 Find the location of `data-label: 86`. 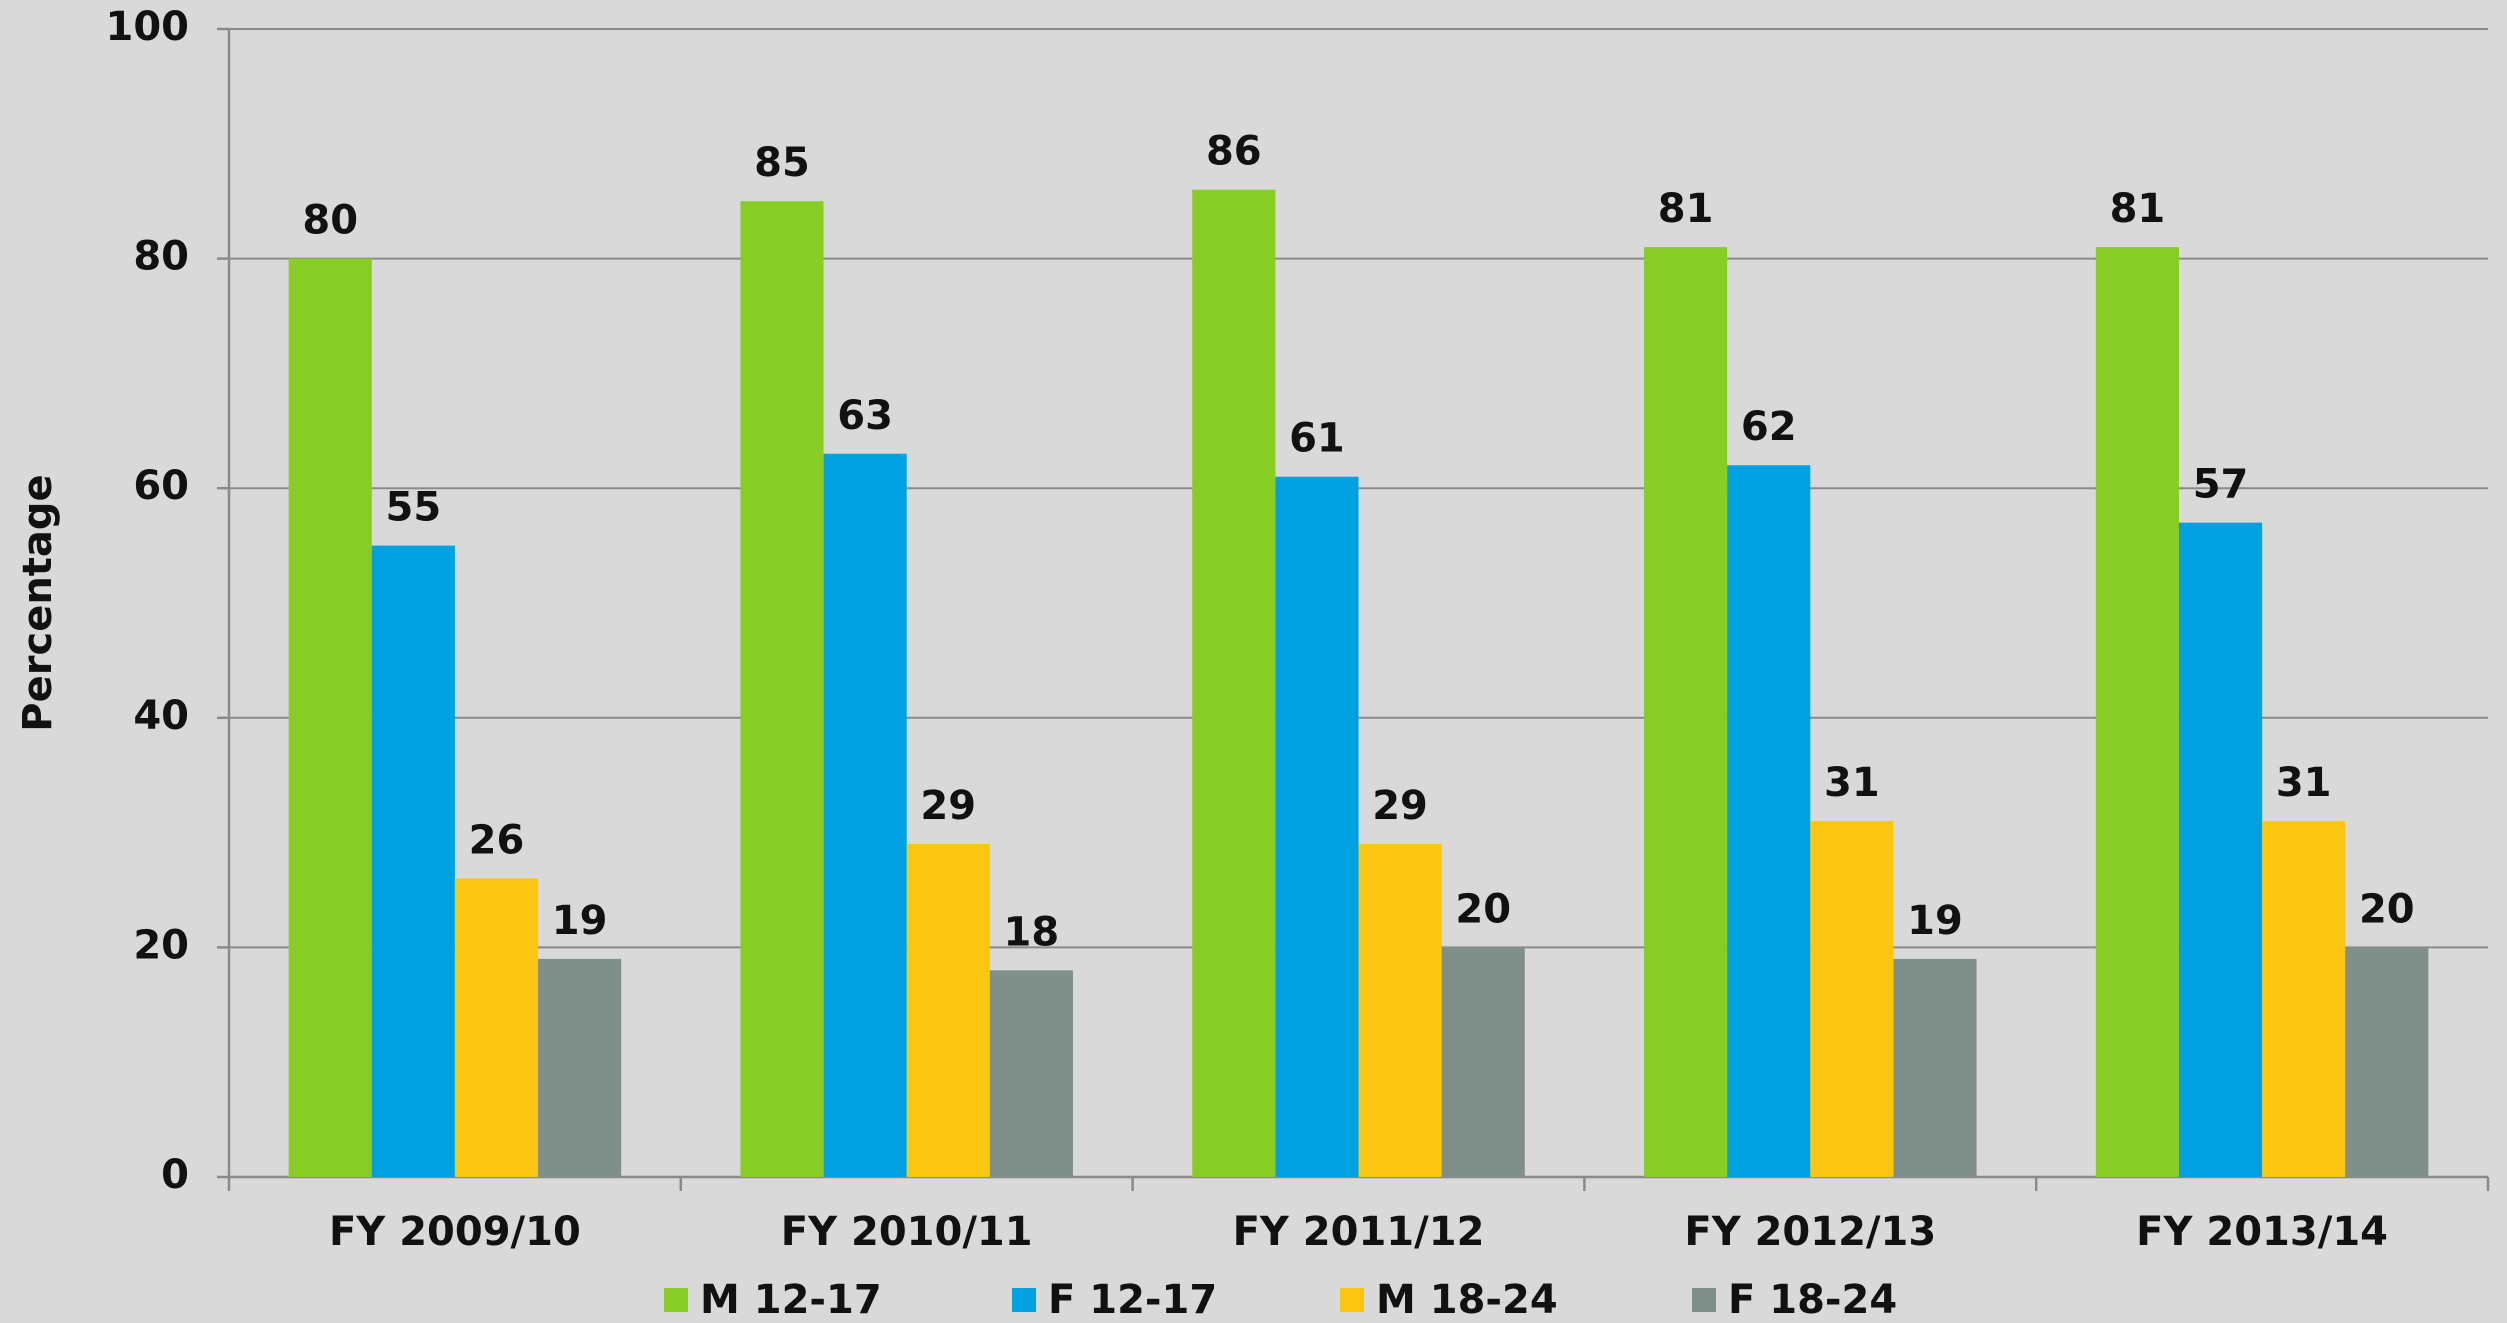

data-label: 86 is located at coordinates (1234, 152).